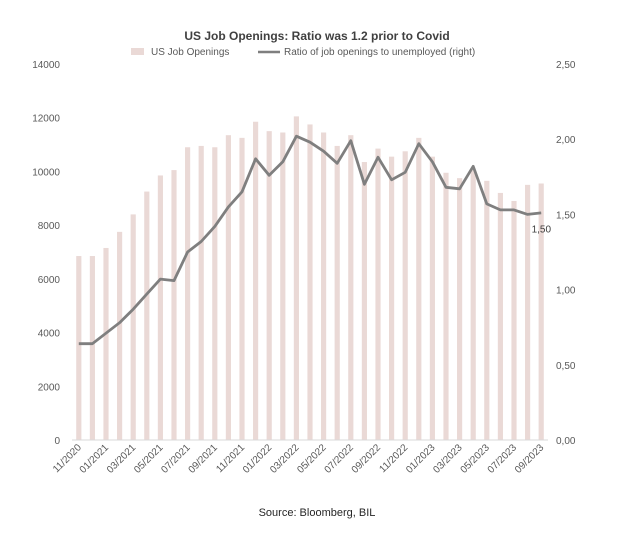 The image size is (635, 535). Describe the element at coordinates (190, 52) in the screenshot. I see `legend-label-bars: US Job Openings` at that location.